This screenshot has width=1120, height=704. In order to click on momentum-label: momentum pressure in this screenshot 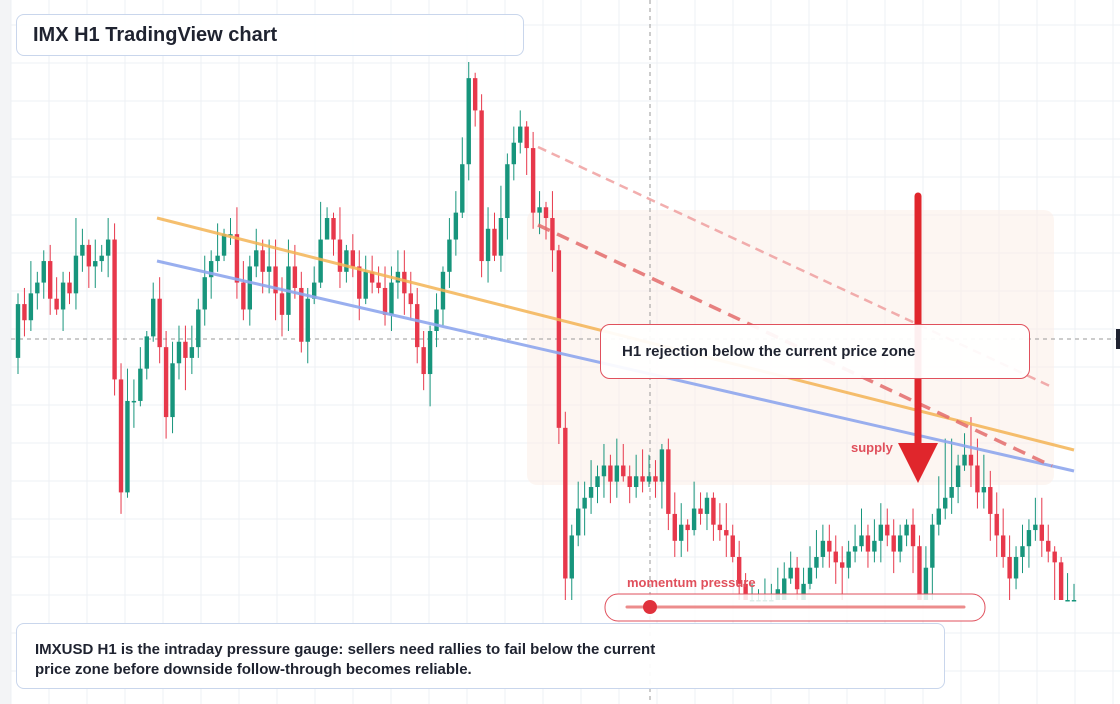, I will do `click(691, 582)`.